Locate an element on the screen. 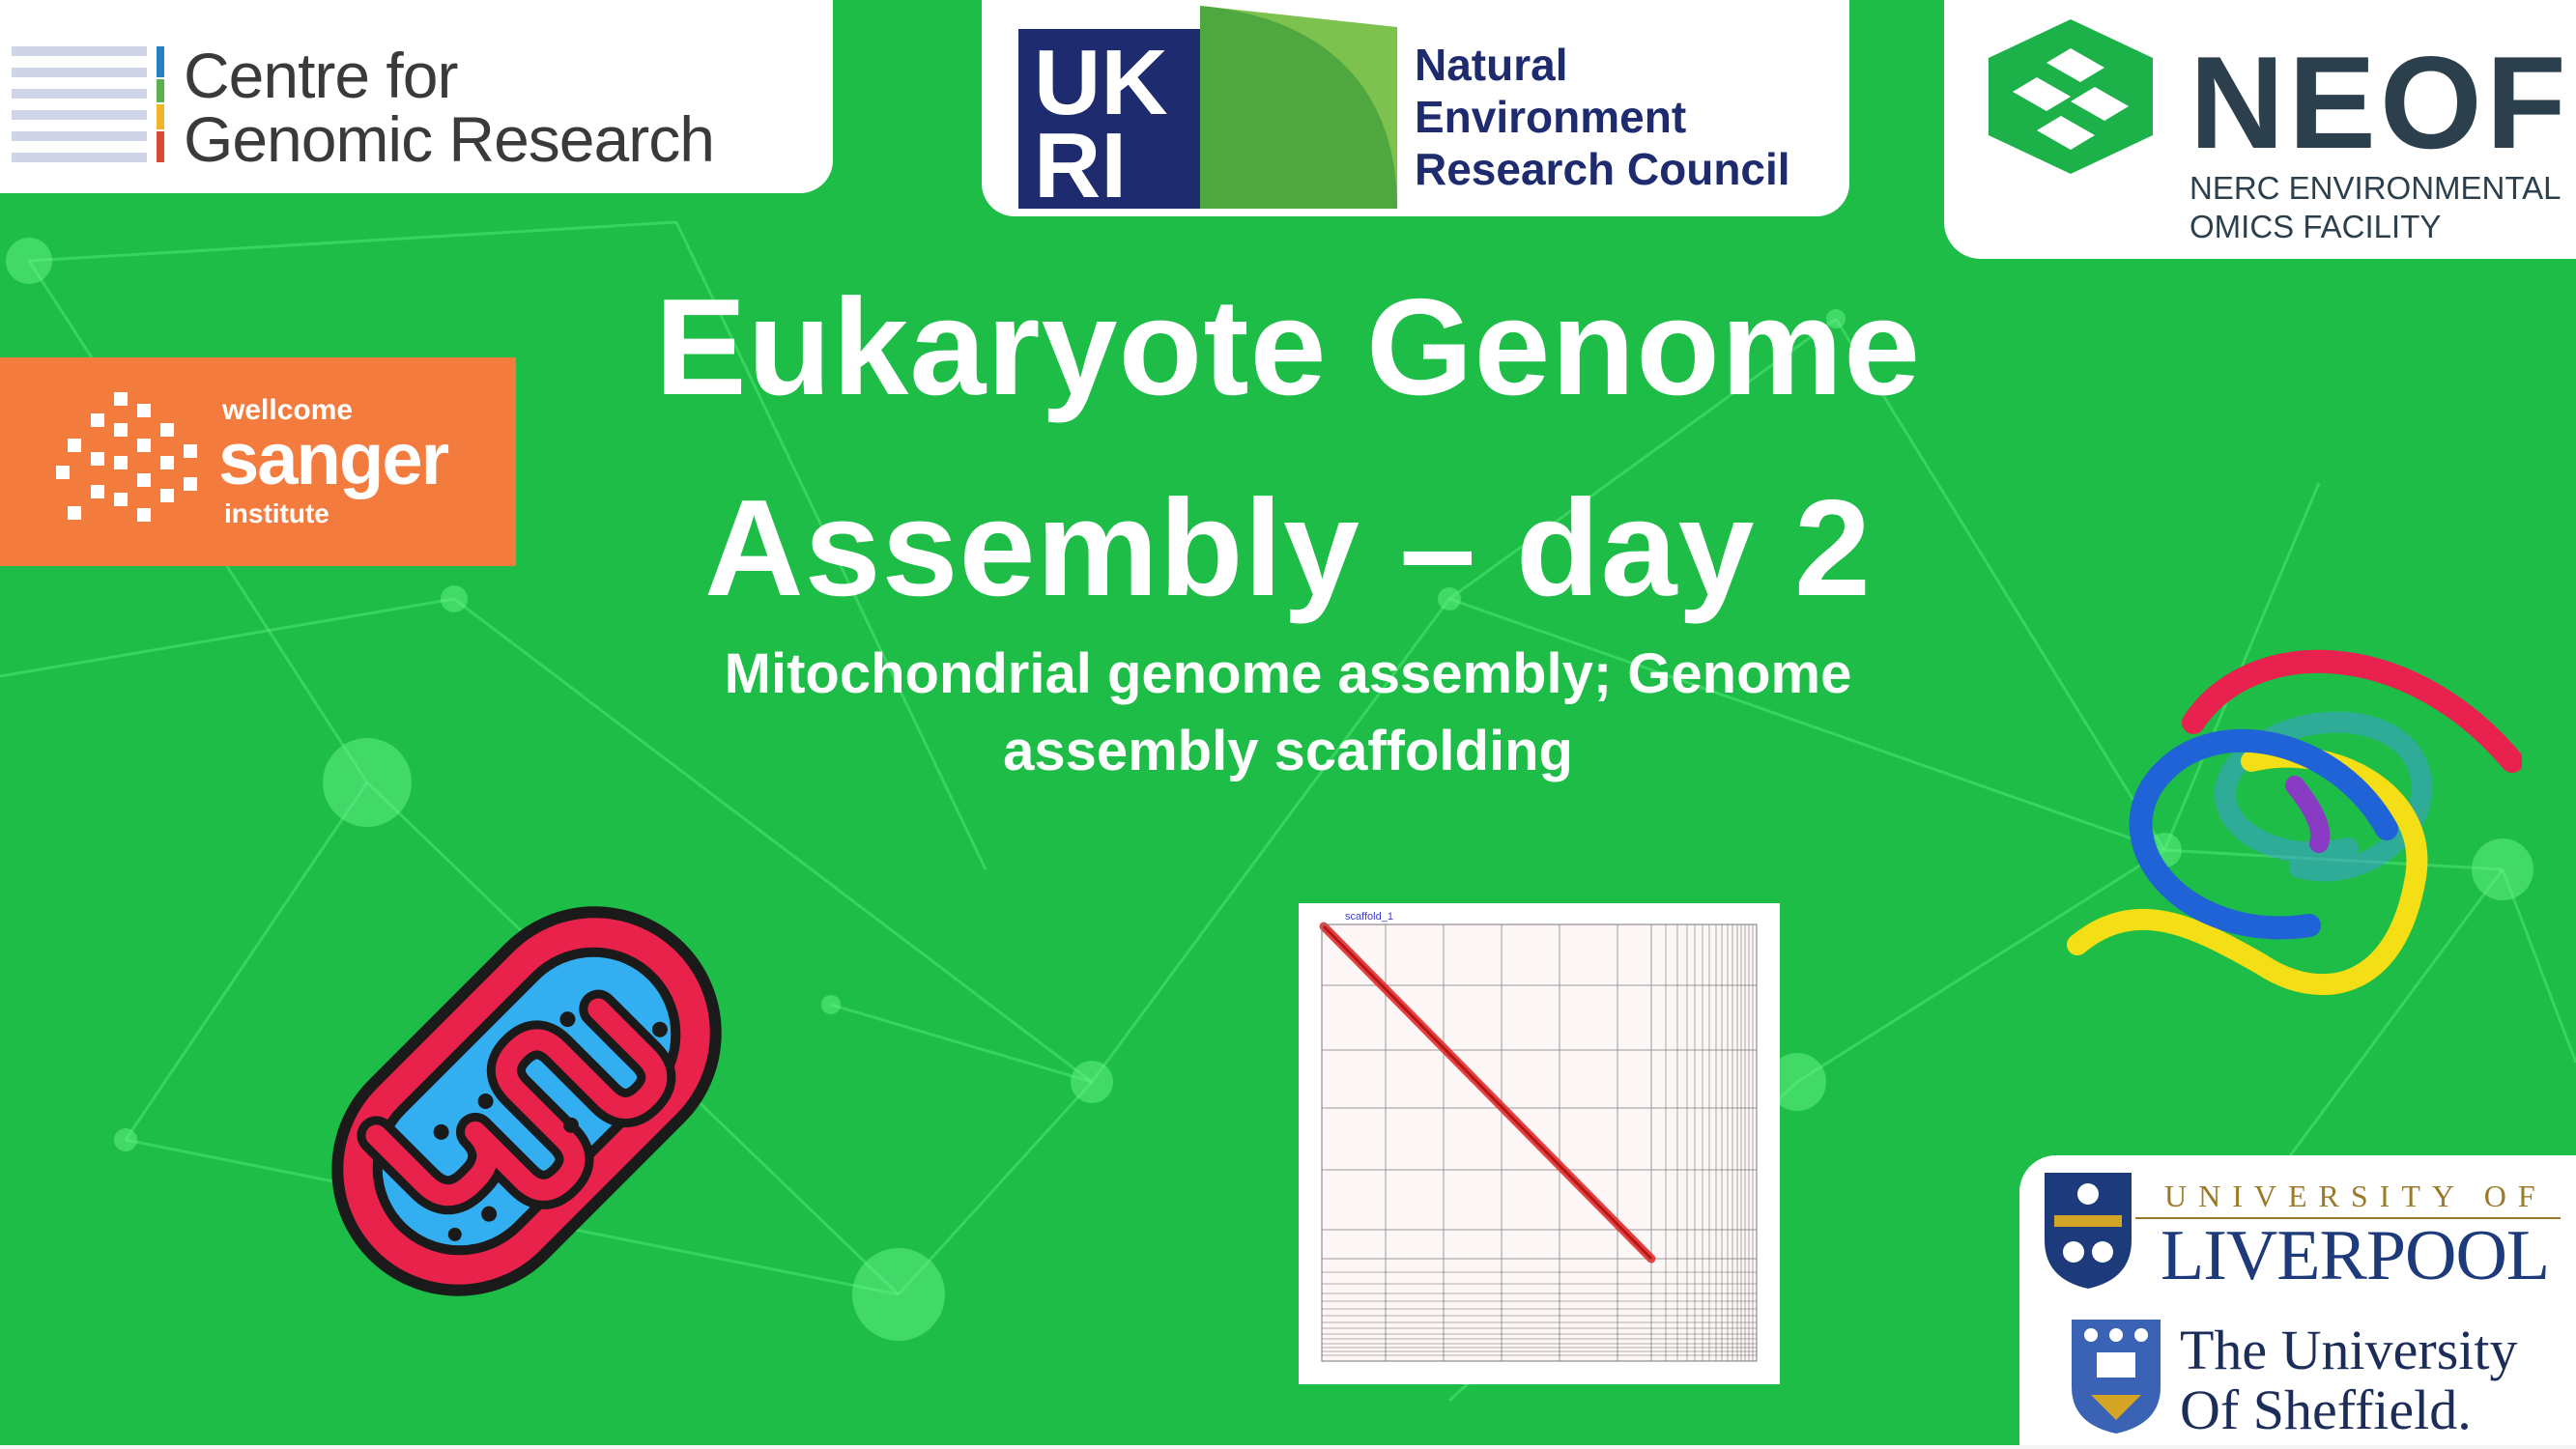 This screenshot has height=1449, width=2576. liverpool-name: LIVERPOOL is located at coordinates (2355, 1255).